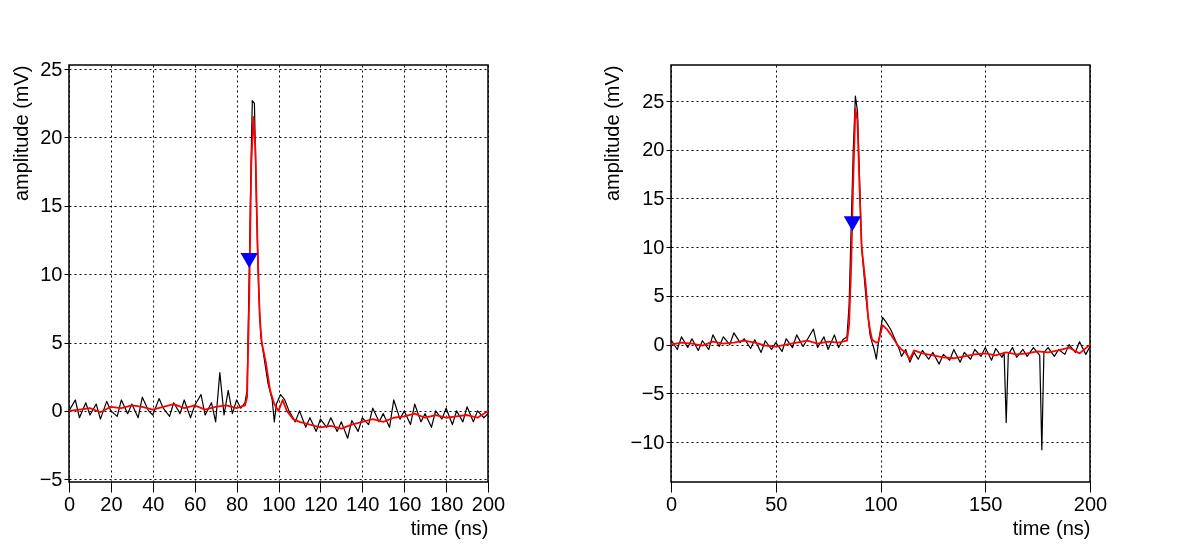  I want to click on x-tick-label: 80, so click(237, 503).